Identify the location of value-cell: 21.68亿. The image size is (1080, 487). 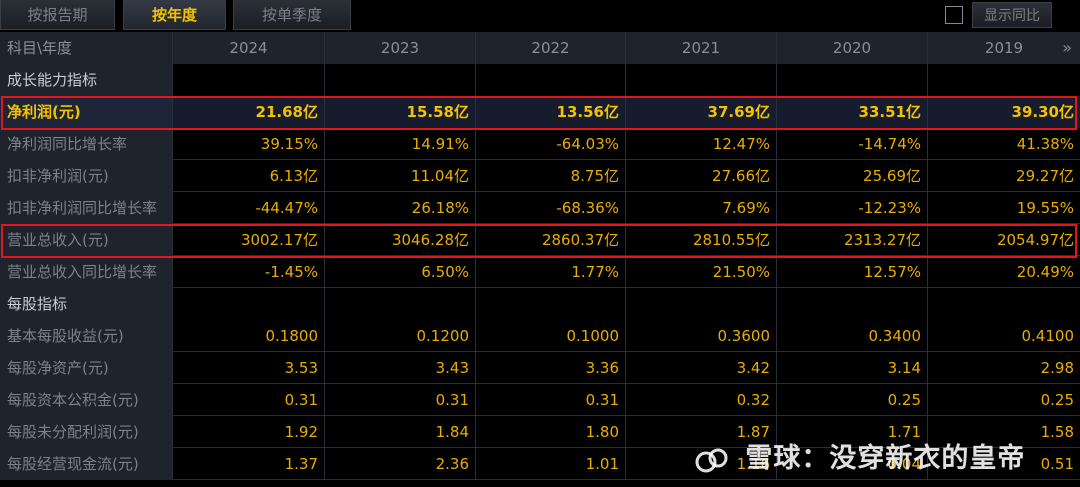
(249, 112).